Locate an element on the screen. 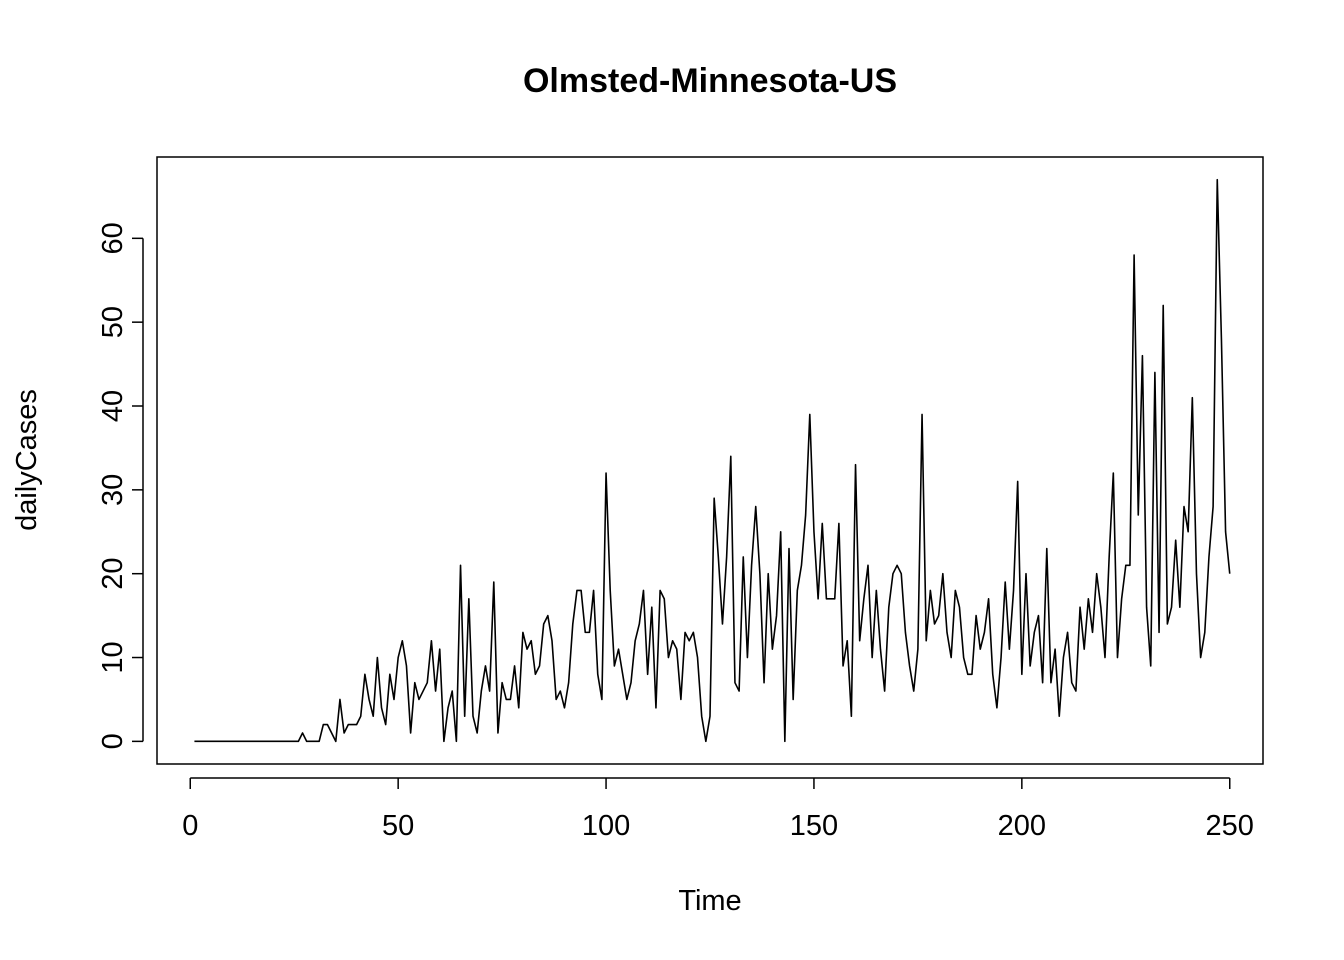 The width and height of the screenshot is (1344, 960). x-tick-label: 100 is located at coordinates (606, 826).